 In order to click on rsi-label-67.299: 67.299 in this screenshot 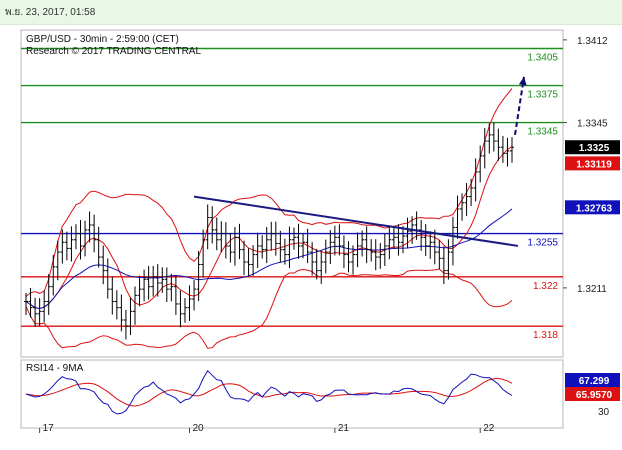, I will do `click(594, 381)`.